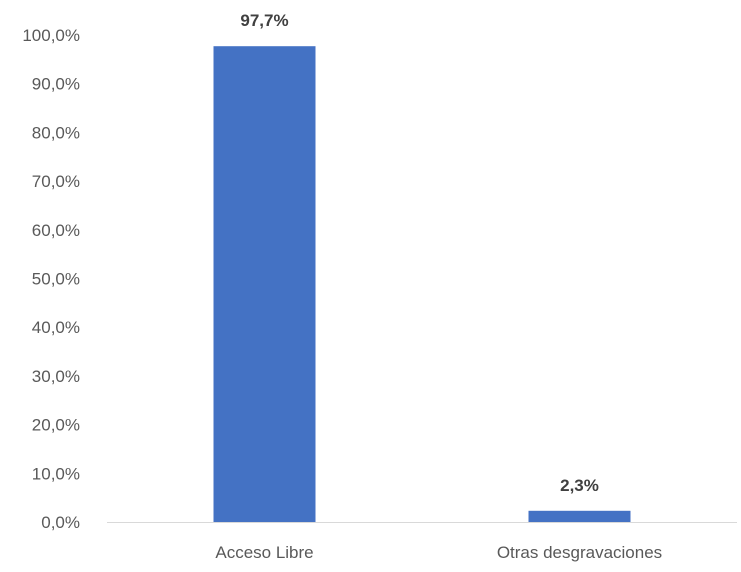 This screenshot has height=572, width=741. What do you see at coordinates (56, 473) in the screenshot?
I see `y-tick-label: 10,0%` at bounding box center [56, 473].